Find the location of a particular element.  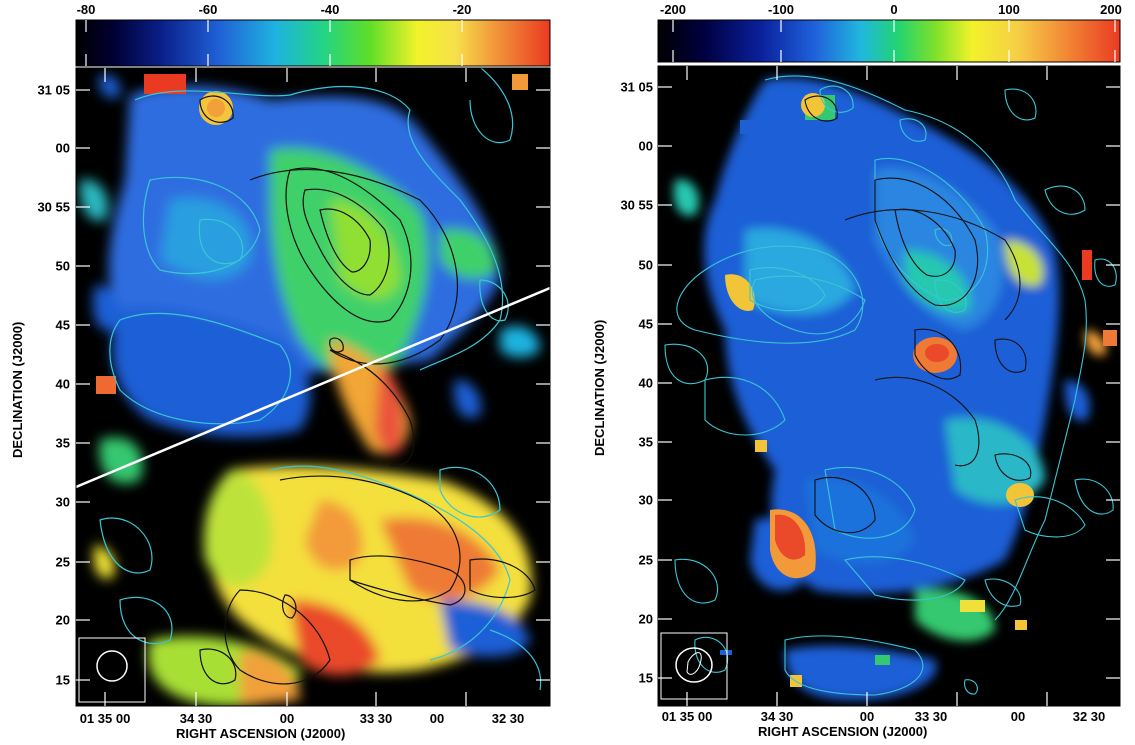

right-colorbar-tick-label: -100 is located at coordinates (781, 9).